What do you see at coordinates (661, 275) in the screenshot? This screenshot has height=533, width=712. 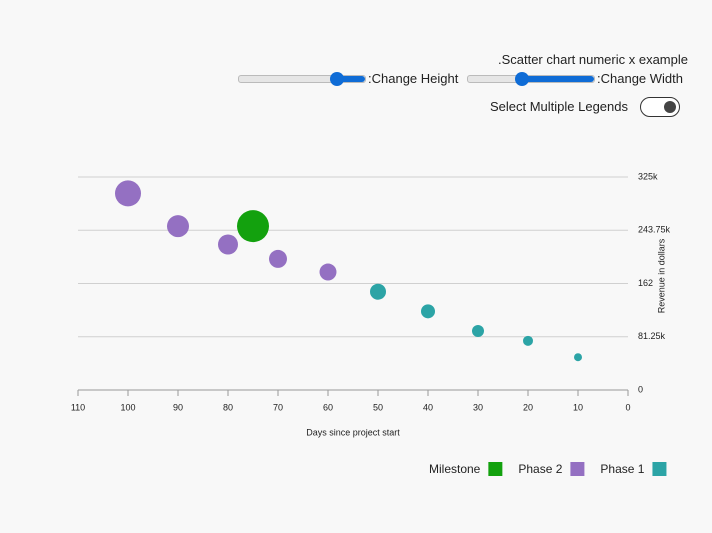 I see `y-axis-title: Revenue in dollars` at bounding box center [661, 275].